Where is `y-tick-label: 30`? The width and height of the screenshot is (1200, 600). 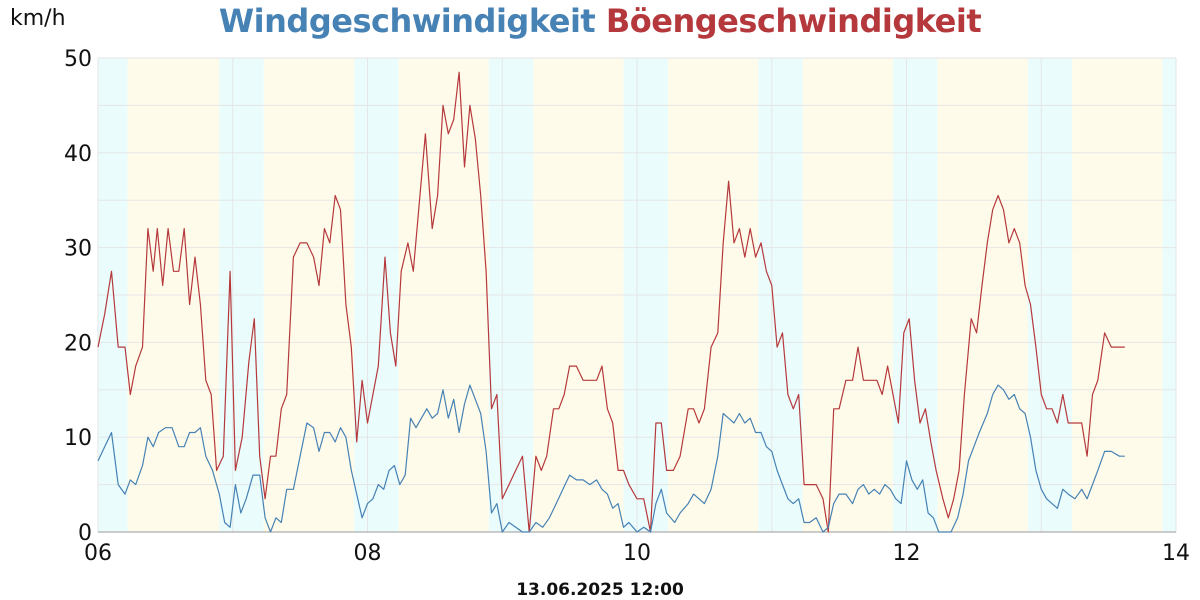 y-tick-label: 30 is located at coordinates (78, 249).